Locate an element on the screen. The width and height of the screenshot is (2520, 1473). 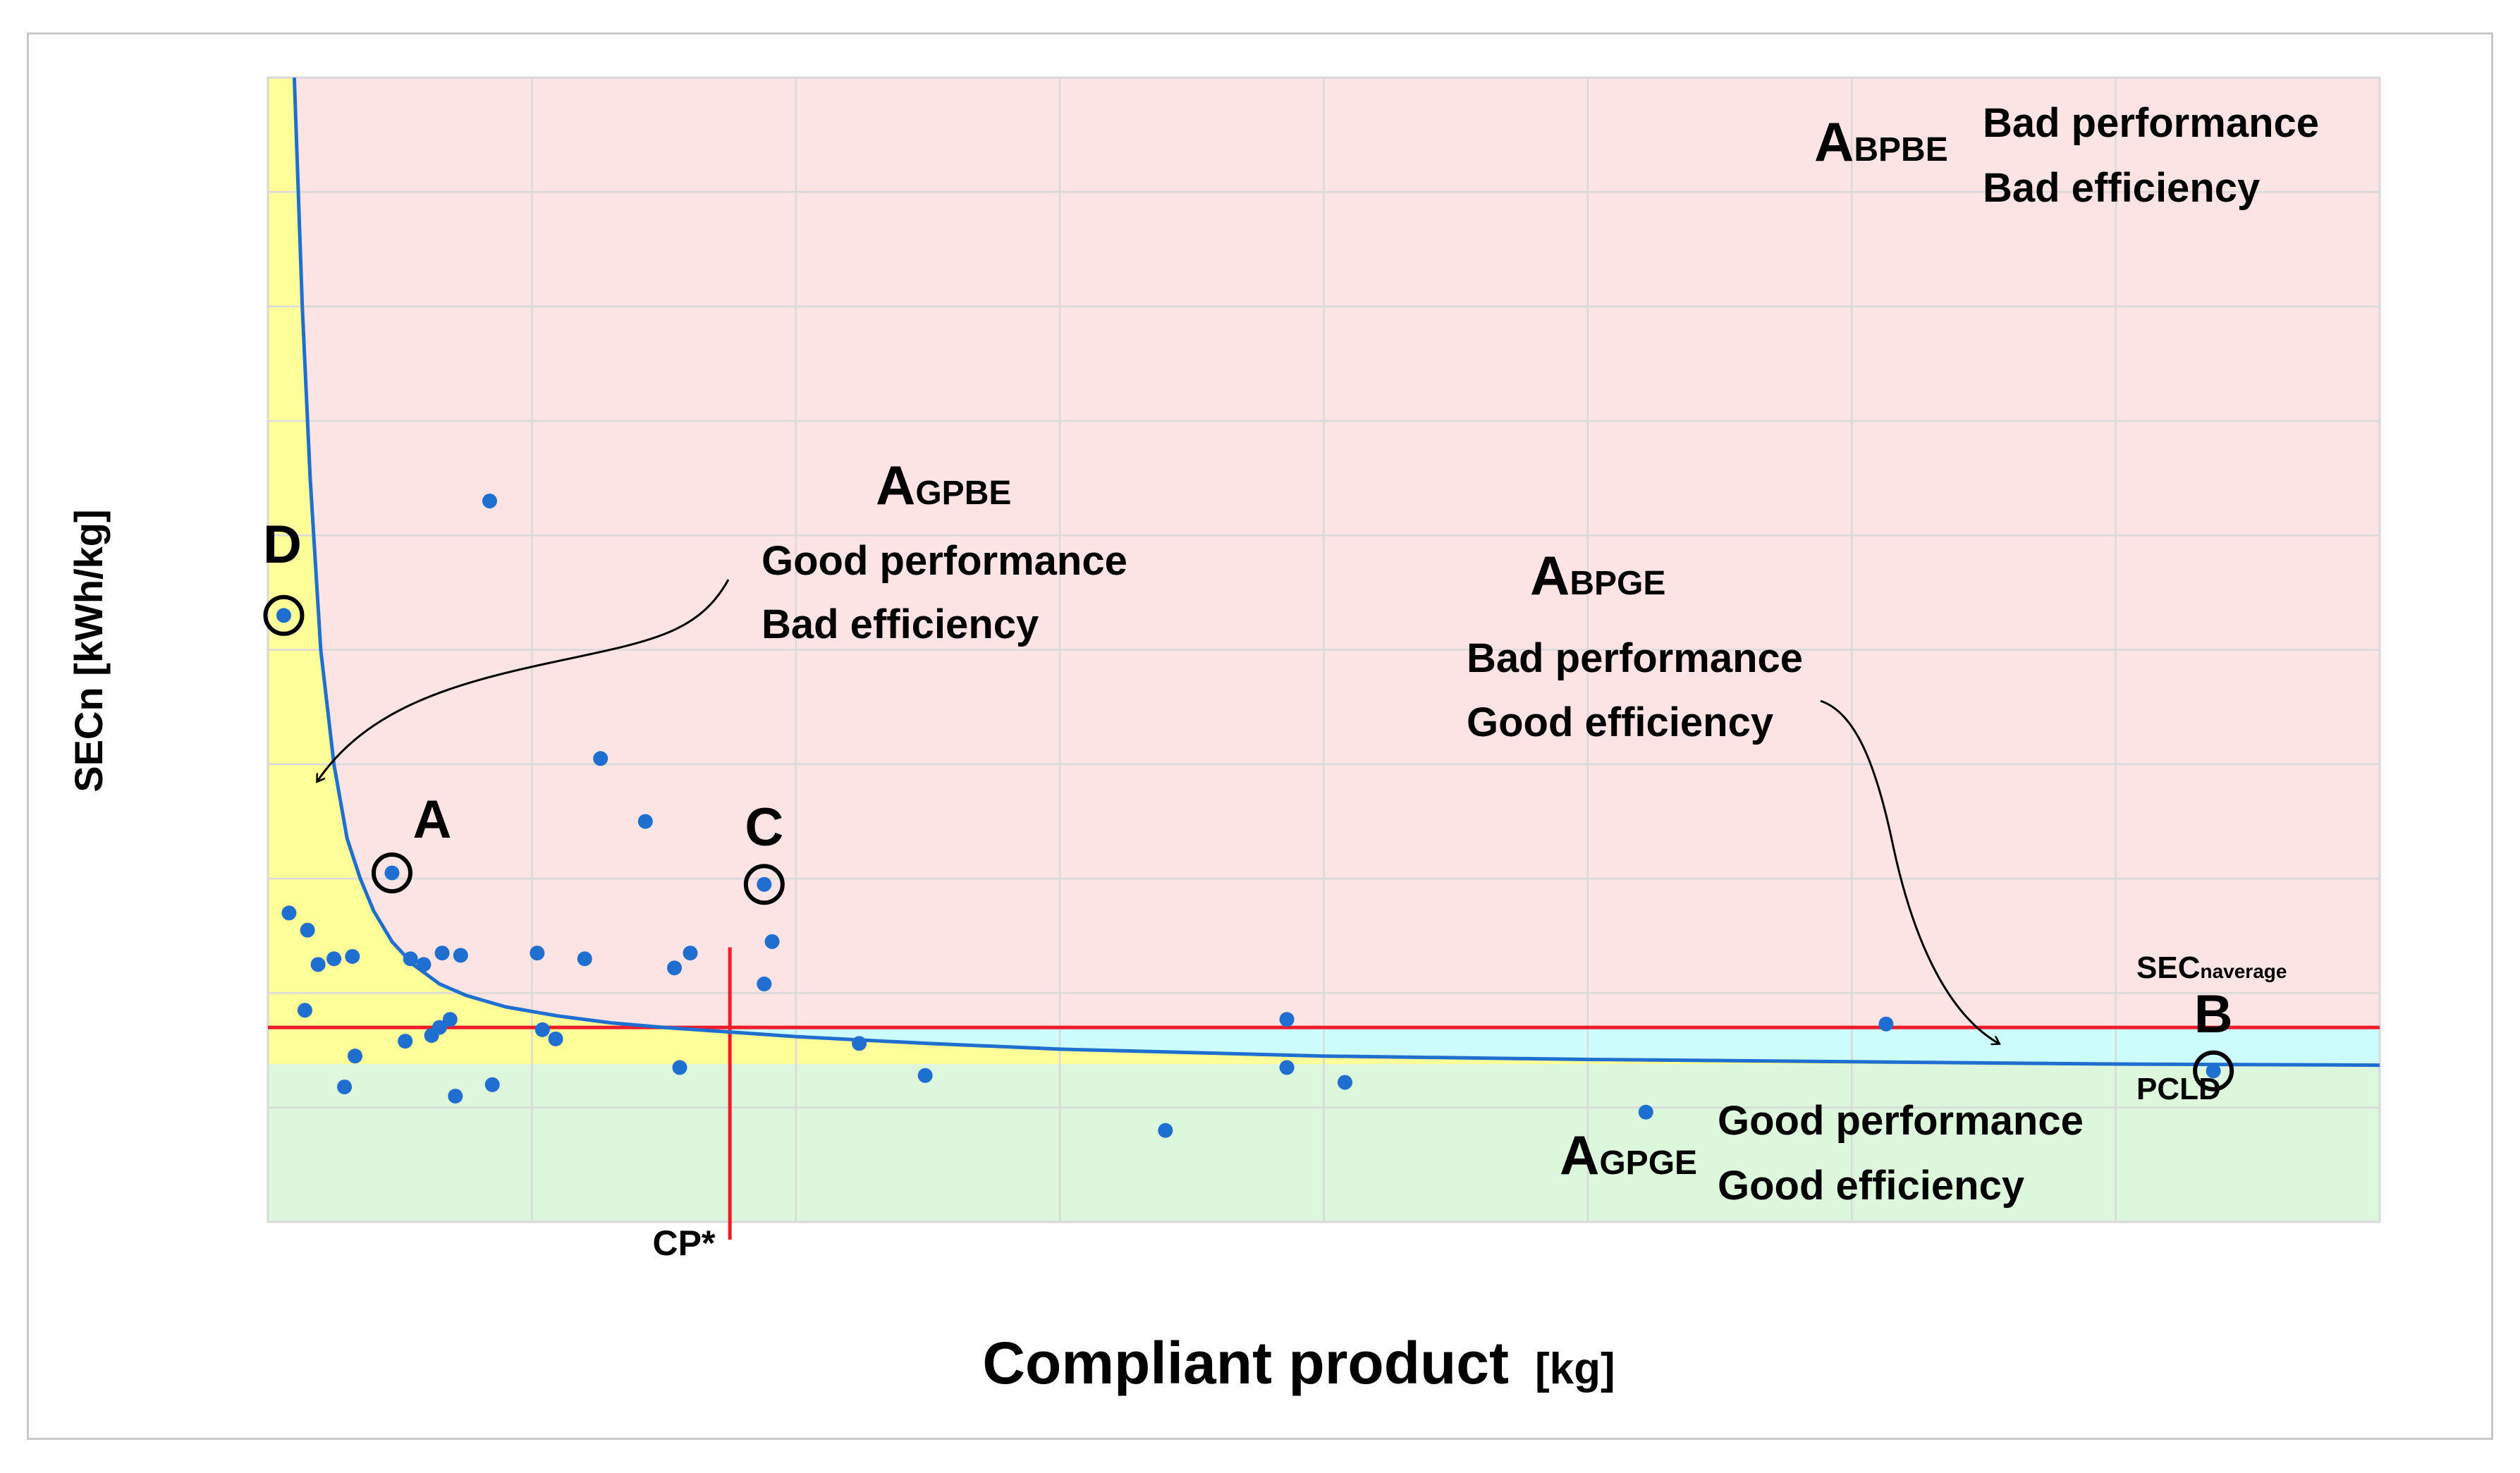
point-label-c: C is located at coordinates (764, 827).